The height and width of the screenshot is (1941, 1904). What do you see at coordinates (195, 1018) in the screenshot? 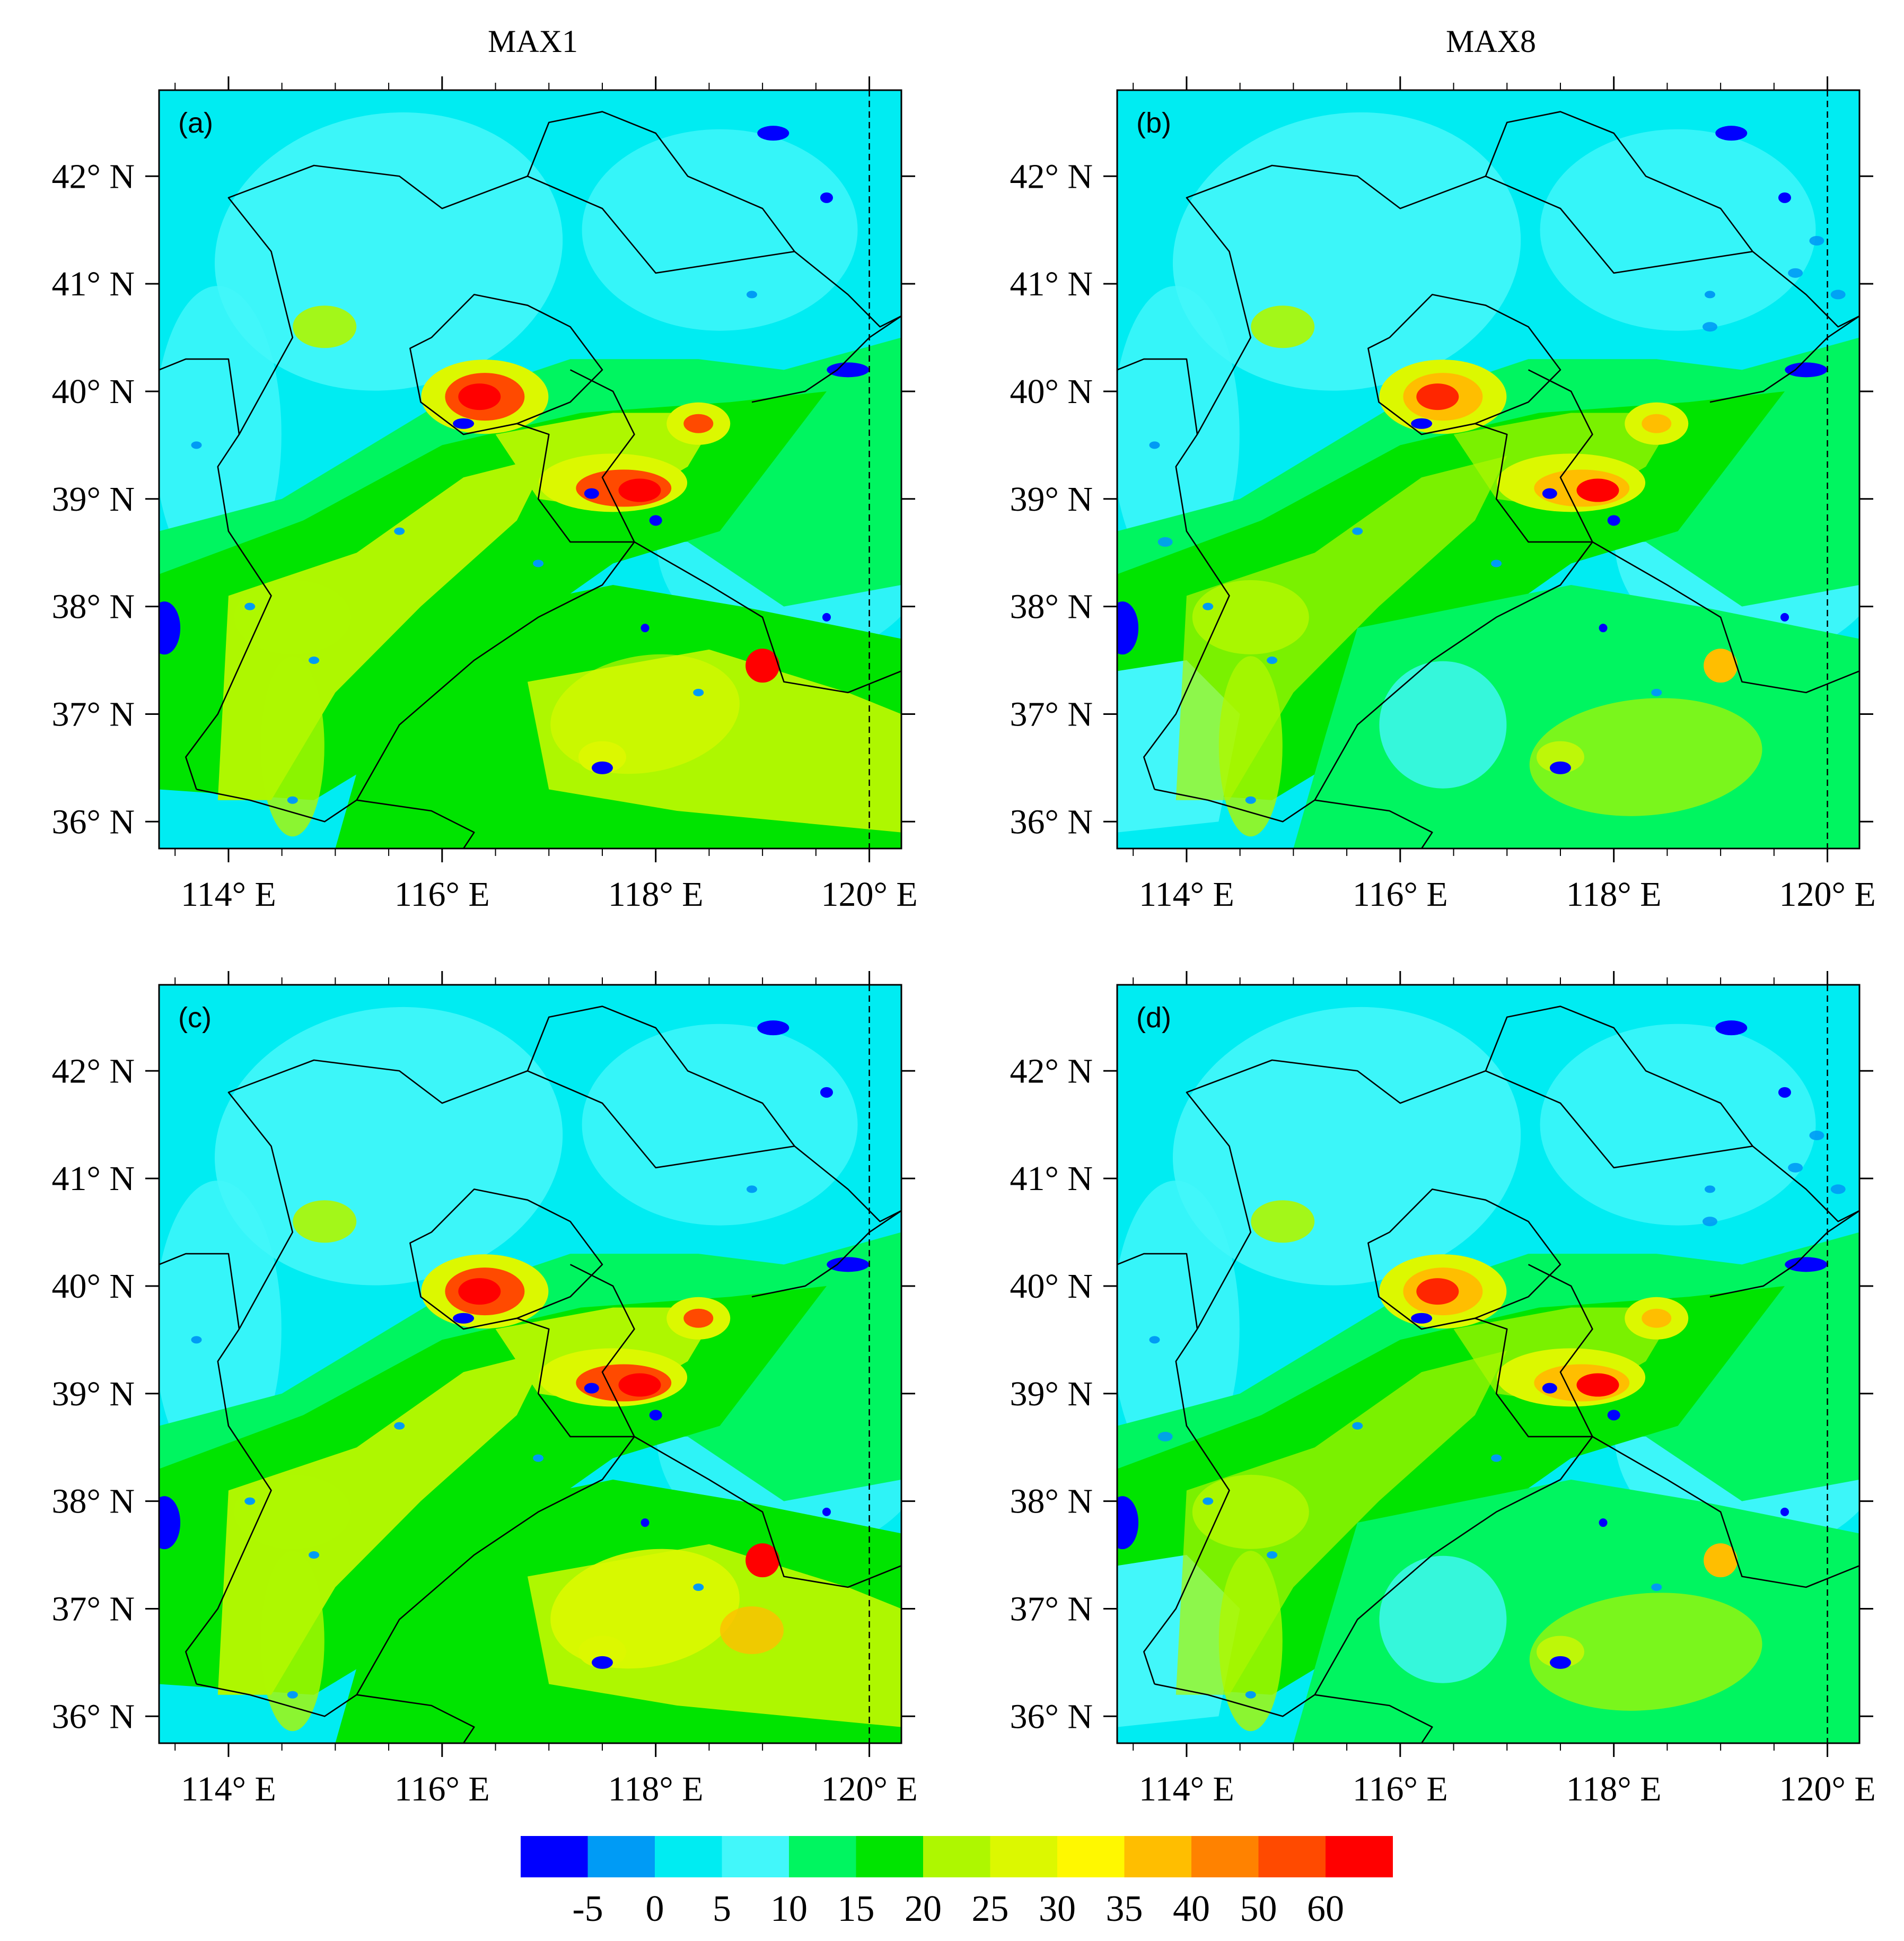
I see `panel-label-c: (c)` at bounding box center [195, 1018].